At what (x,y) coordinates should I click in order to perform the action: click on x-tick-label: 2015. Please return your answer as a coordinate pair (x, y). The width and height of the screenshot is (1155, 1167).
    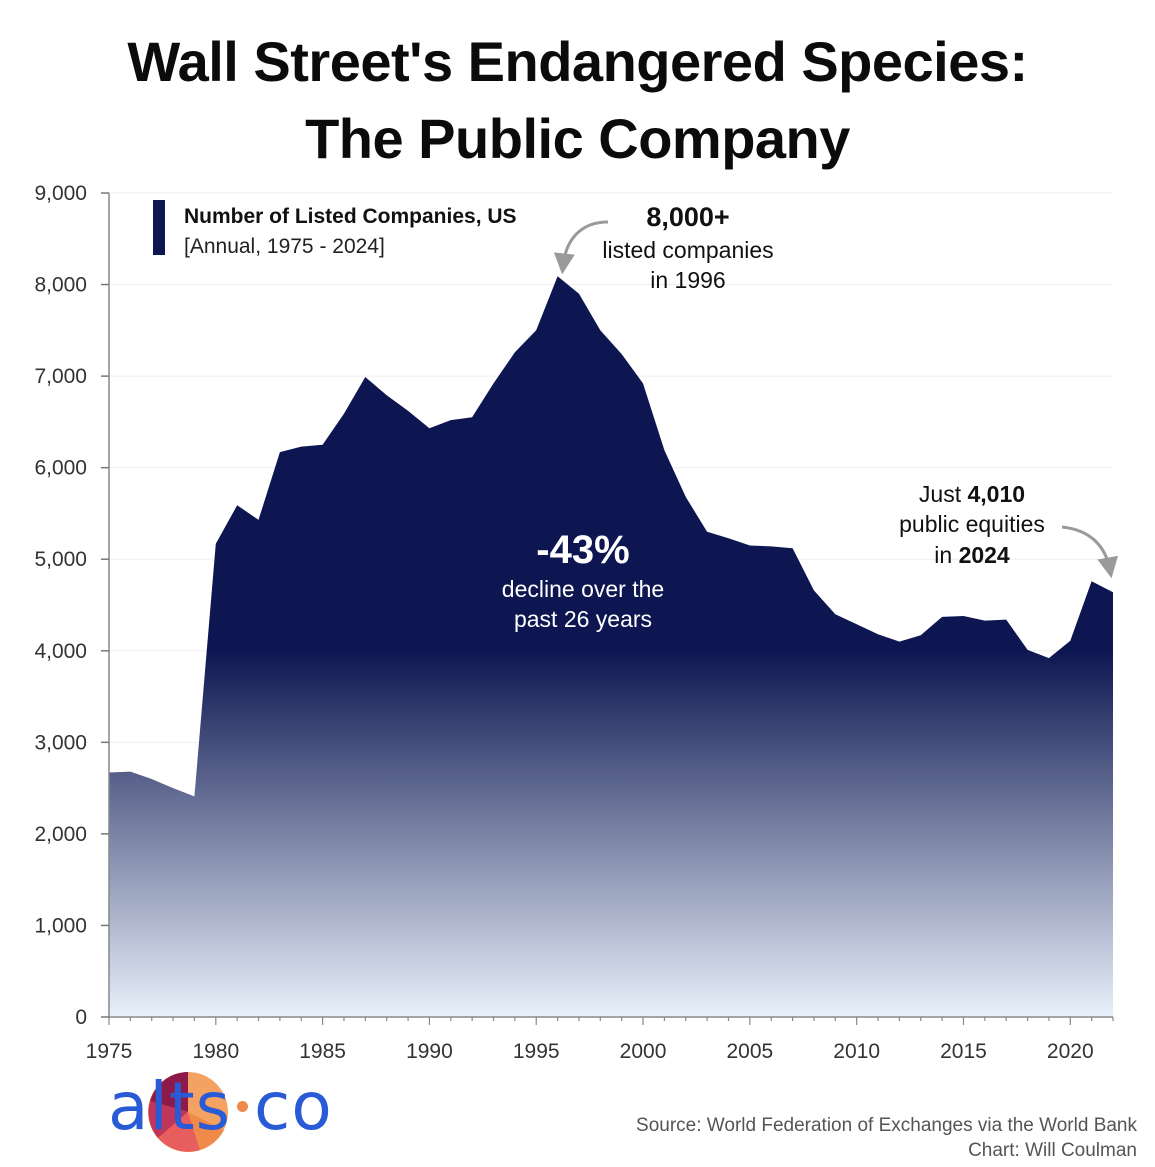
    Looking at the image, I should click on (963, 1051).